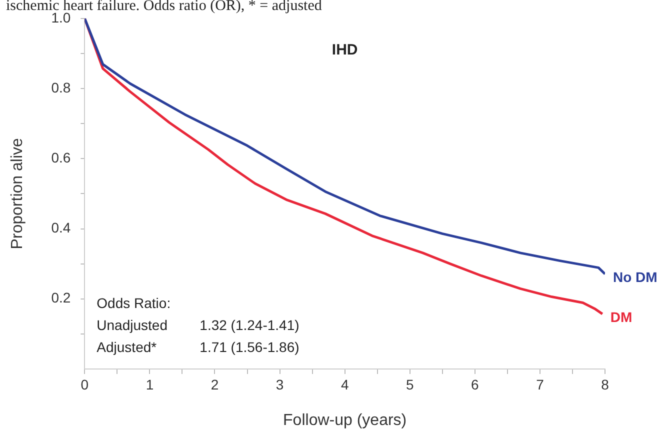 The image size is (660, 438). I want to click on series-label: DM, so click(621, 316).